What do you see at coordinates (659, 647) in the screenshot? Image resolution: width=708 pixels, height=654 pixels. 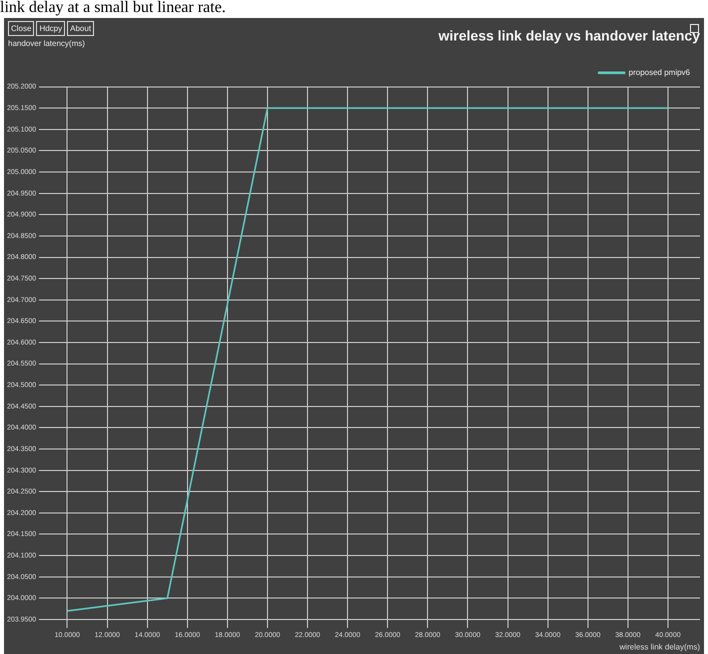 I see `x-axis-title: wireless link delay(ms)` at bounding box center [659, 647].